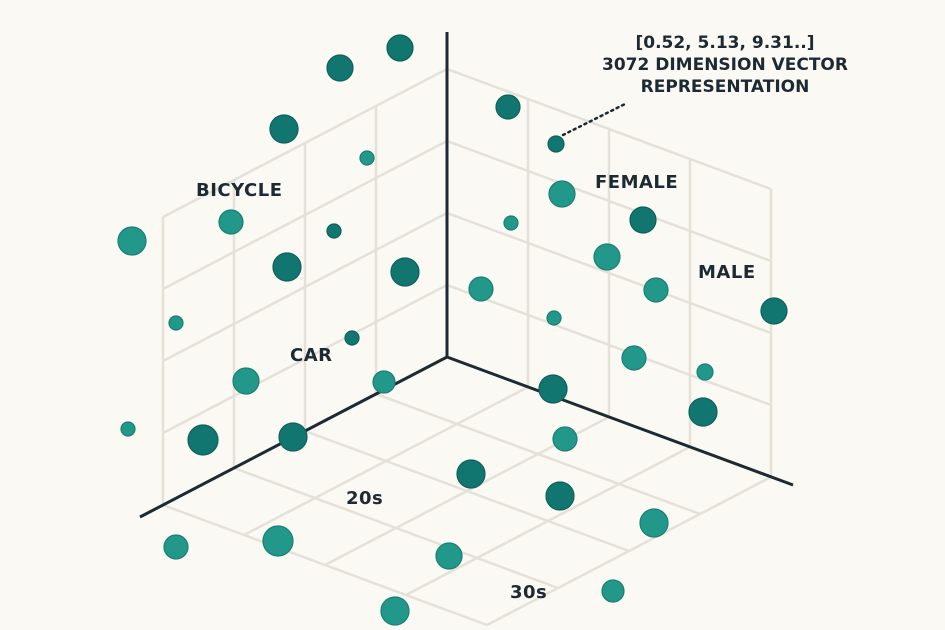  I want to click on annotation-leader-line, so click(594, 119).